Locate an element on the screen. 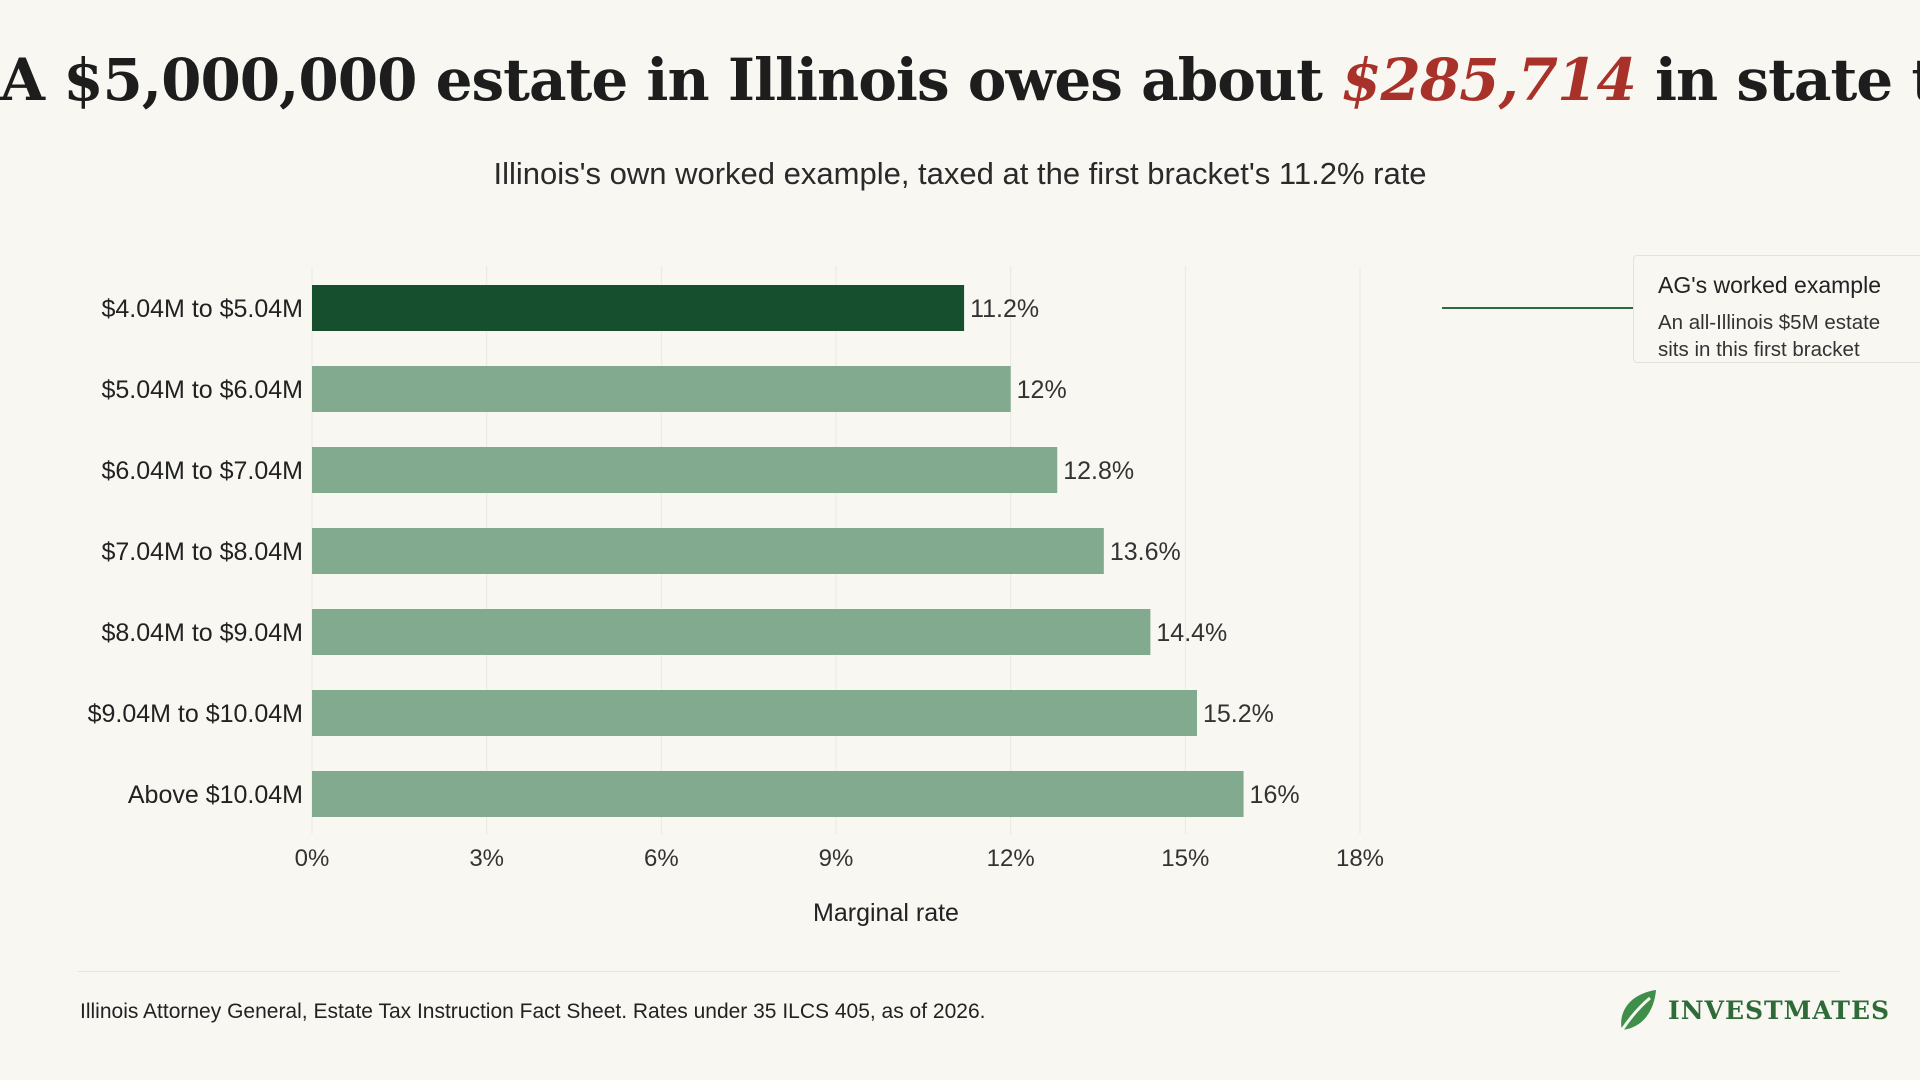  data-label: 12.8% is located at coordinates (1098, 471).